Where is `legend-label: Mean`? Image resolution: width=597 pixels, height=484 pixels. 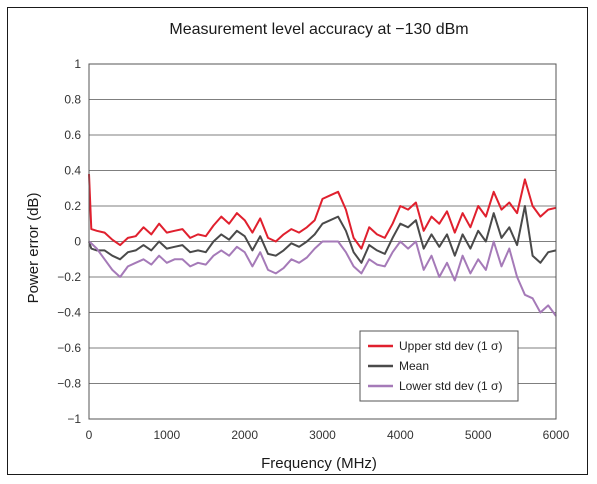 legend-label: Mean is located at coordinates (414, 366).